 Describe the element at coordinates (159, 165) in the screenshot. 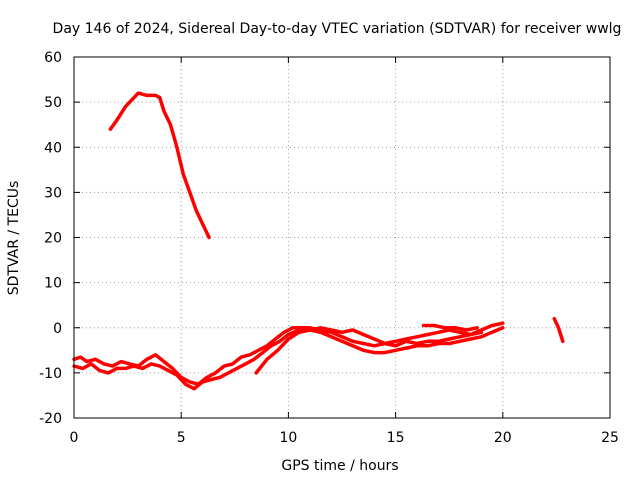

I see `series-line-early-track` at that location.